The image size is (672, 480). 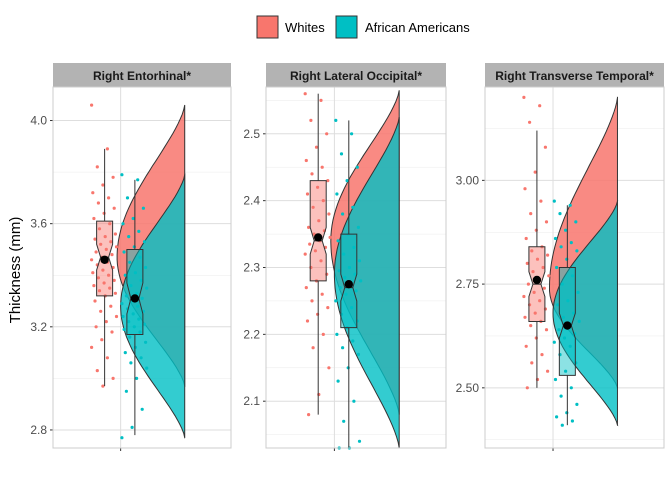 I want to click on y-axis-title: Thickness (mm), so click(x=15, y=270).